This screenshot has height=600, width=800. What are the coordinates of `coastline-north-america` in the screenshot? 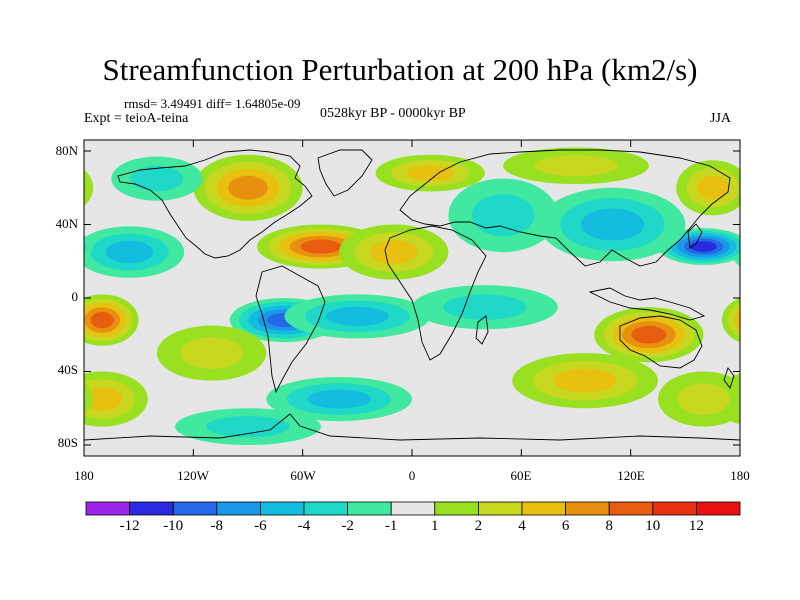 It's located at (215, 204).